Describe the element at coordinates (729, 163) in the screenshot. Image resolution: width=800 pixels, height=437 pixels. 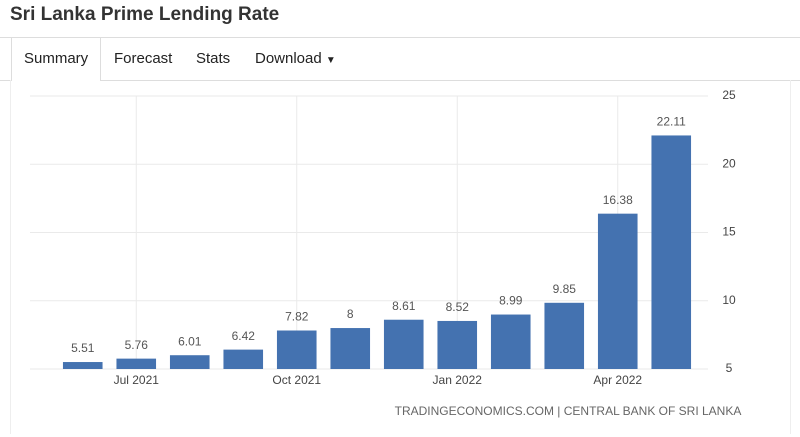
I see `y-tick-label: 20` at that location.